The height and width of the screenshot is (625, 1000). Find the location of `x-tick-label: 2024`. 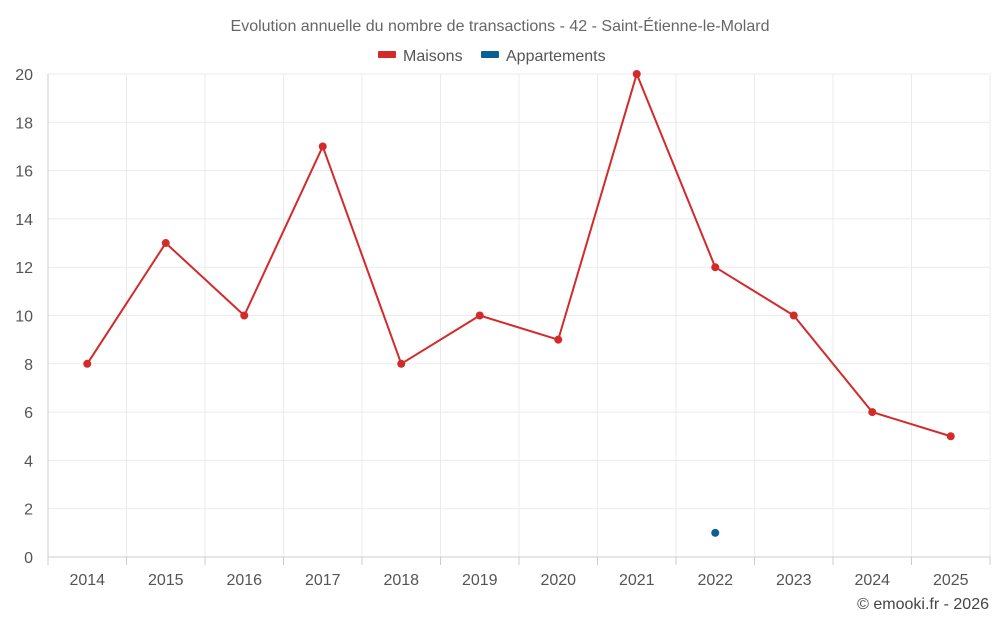

x-tick-label: 2024 is located at coordinates (872, 580).